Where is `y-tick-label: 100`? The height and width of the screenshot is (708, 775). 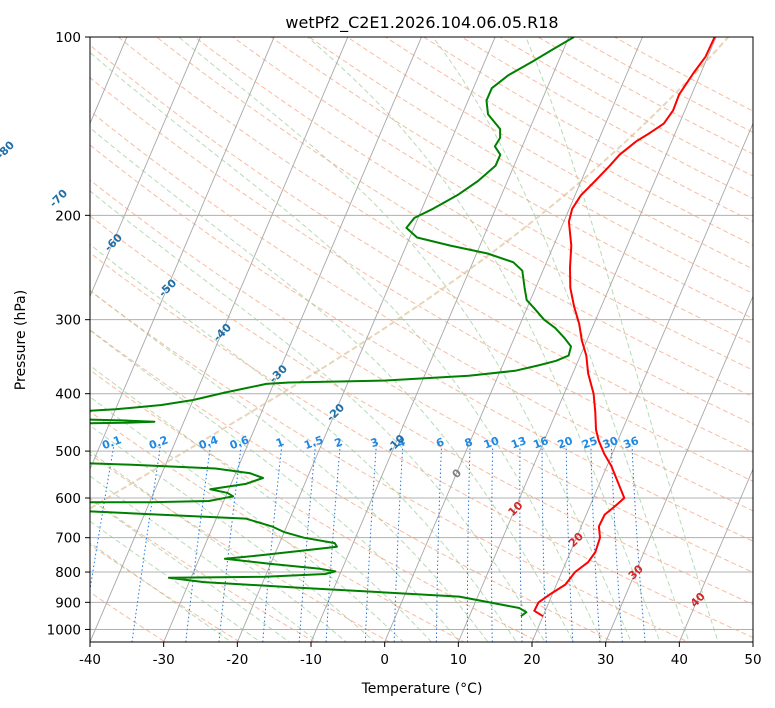
y-tick-label: 100 is located at coordinates (68, 38).